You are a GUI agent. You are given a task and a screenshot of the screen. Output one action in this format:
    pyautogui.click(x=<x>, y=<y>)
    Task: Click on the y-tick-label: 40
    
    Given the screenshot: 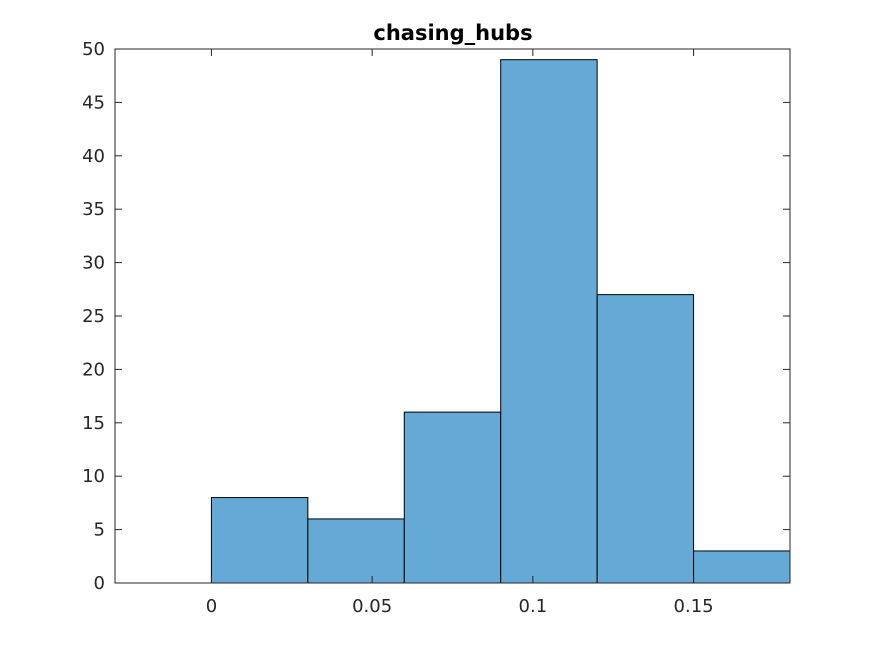 What is the action you would take?
    pyautogui.click(x=93, y=156)
    